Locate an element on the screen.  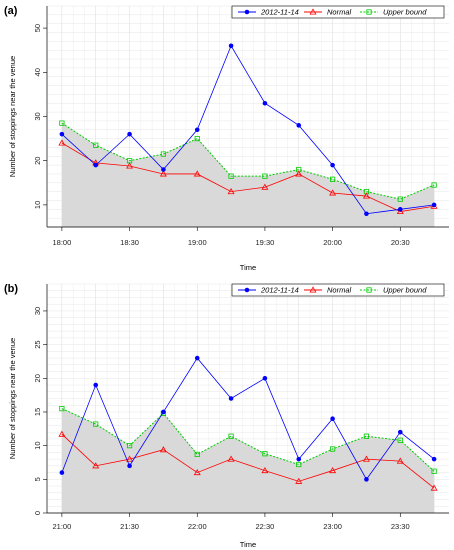
x-tick-label: 23:30 is located at coordinates (400, 526).